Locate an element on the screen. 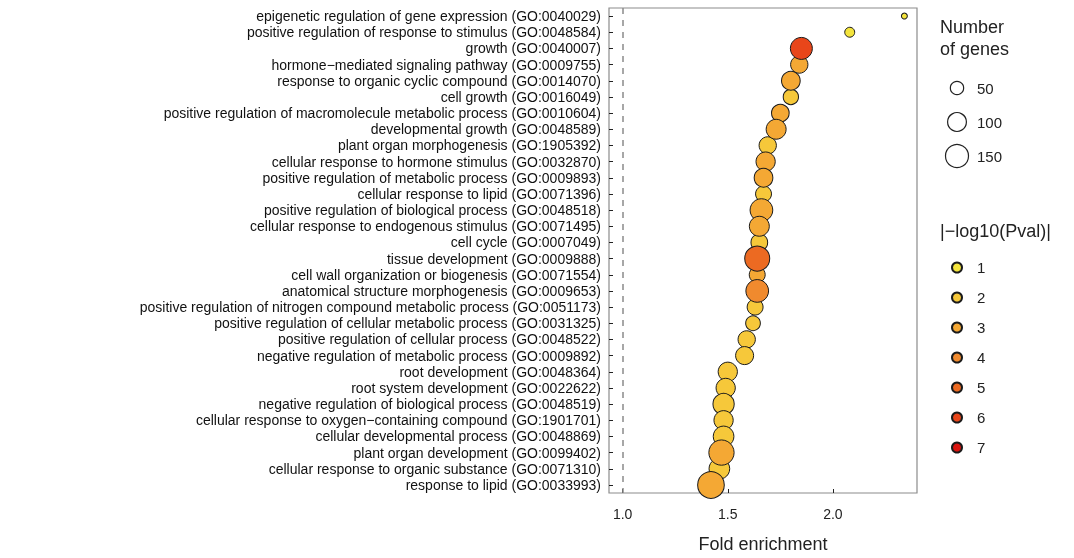 This screenshot has height=558, width=1074. text: Number of genes is located at coordinates (975, 38).